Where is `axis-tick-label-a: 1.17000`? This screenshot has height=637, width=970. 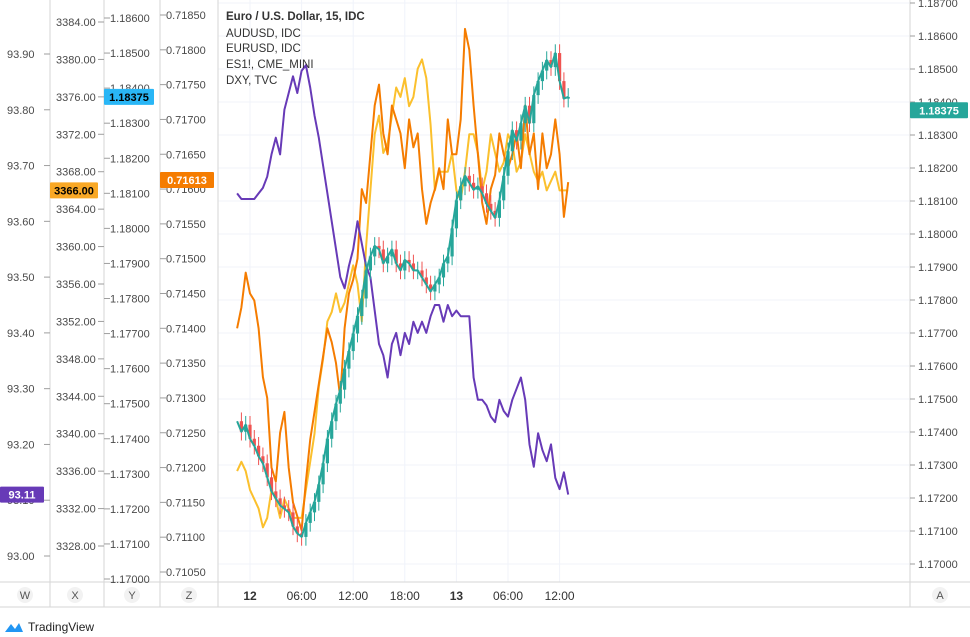 axis-tick-label-a: 1.17000 is located at coordinates (938, 565).